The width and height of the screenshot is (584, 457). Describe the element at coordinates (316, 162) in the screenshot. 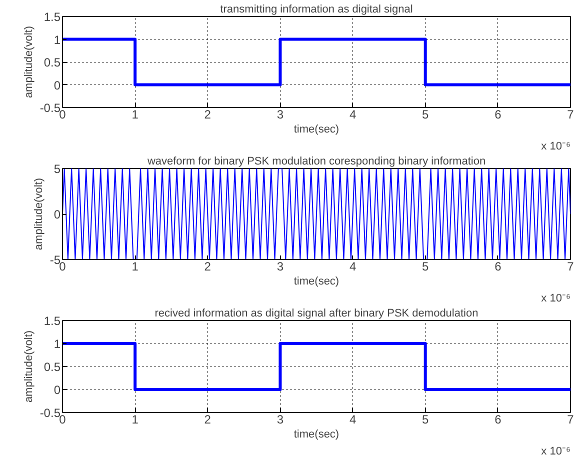

I see `chart-title: waveform for binary PSK modulation coresponding binary information` at that location.